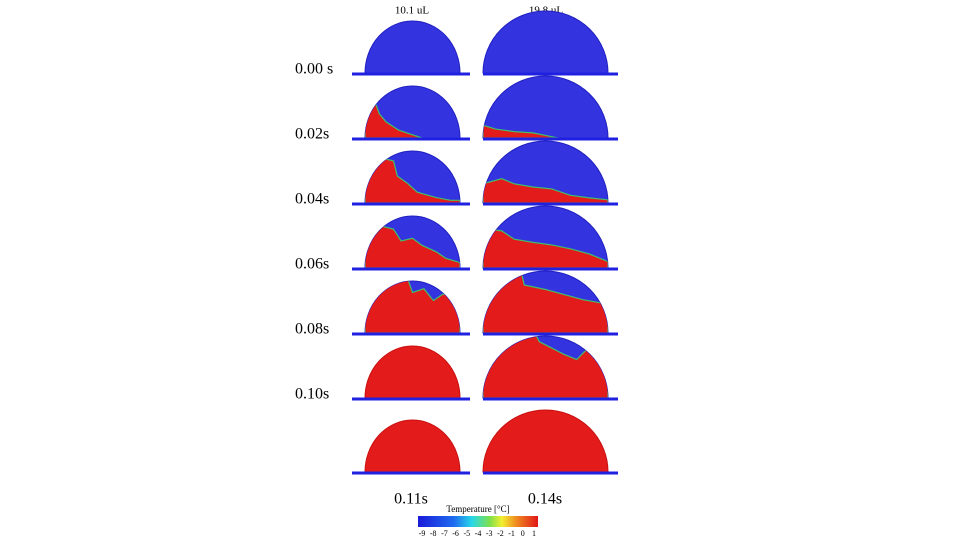 This screenshot has height=540, width=960. Describe the element at coordinates (523, 533) in the screenshot. I see `colorbar-tick-label: 0` at that location.